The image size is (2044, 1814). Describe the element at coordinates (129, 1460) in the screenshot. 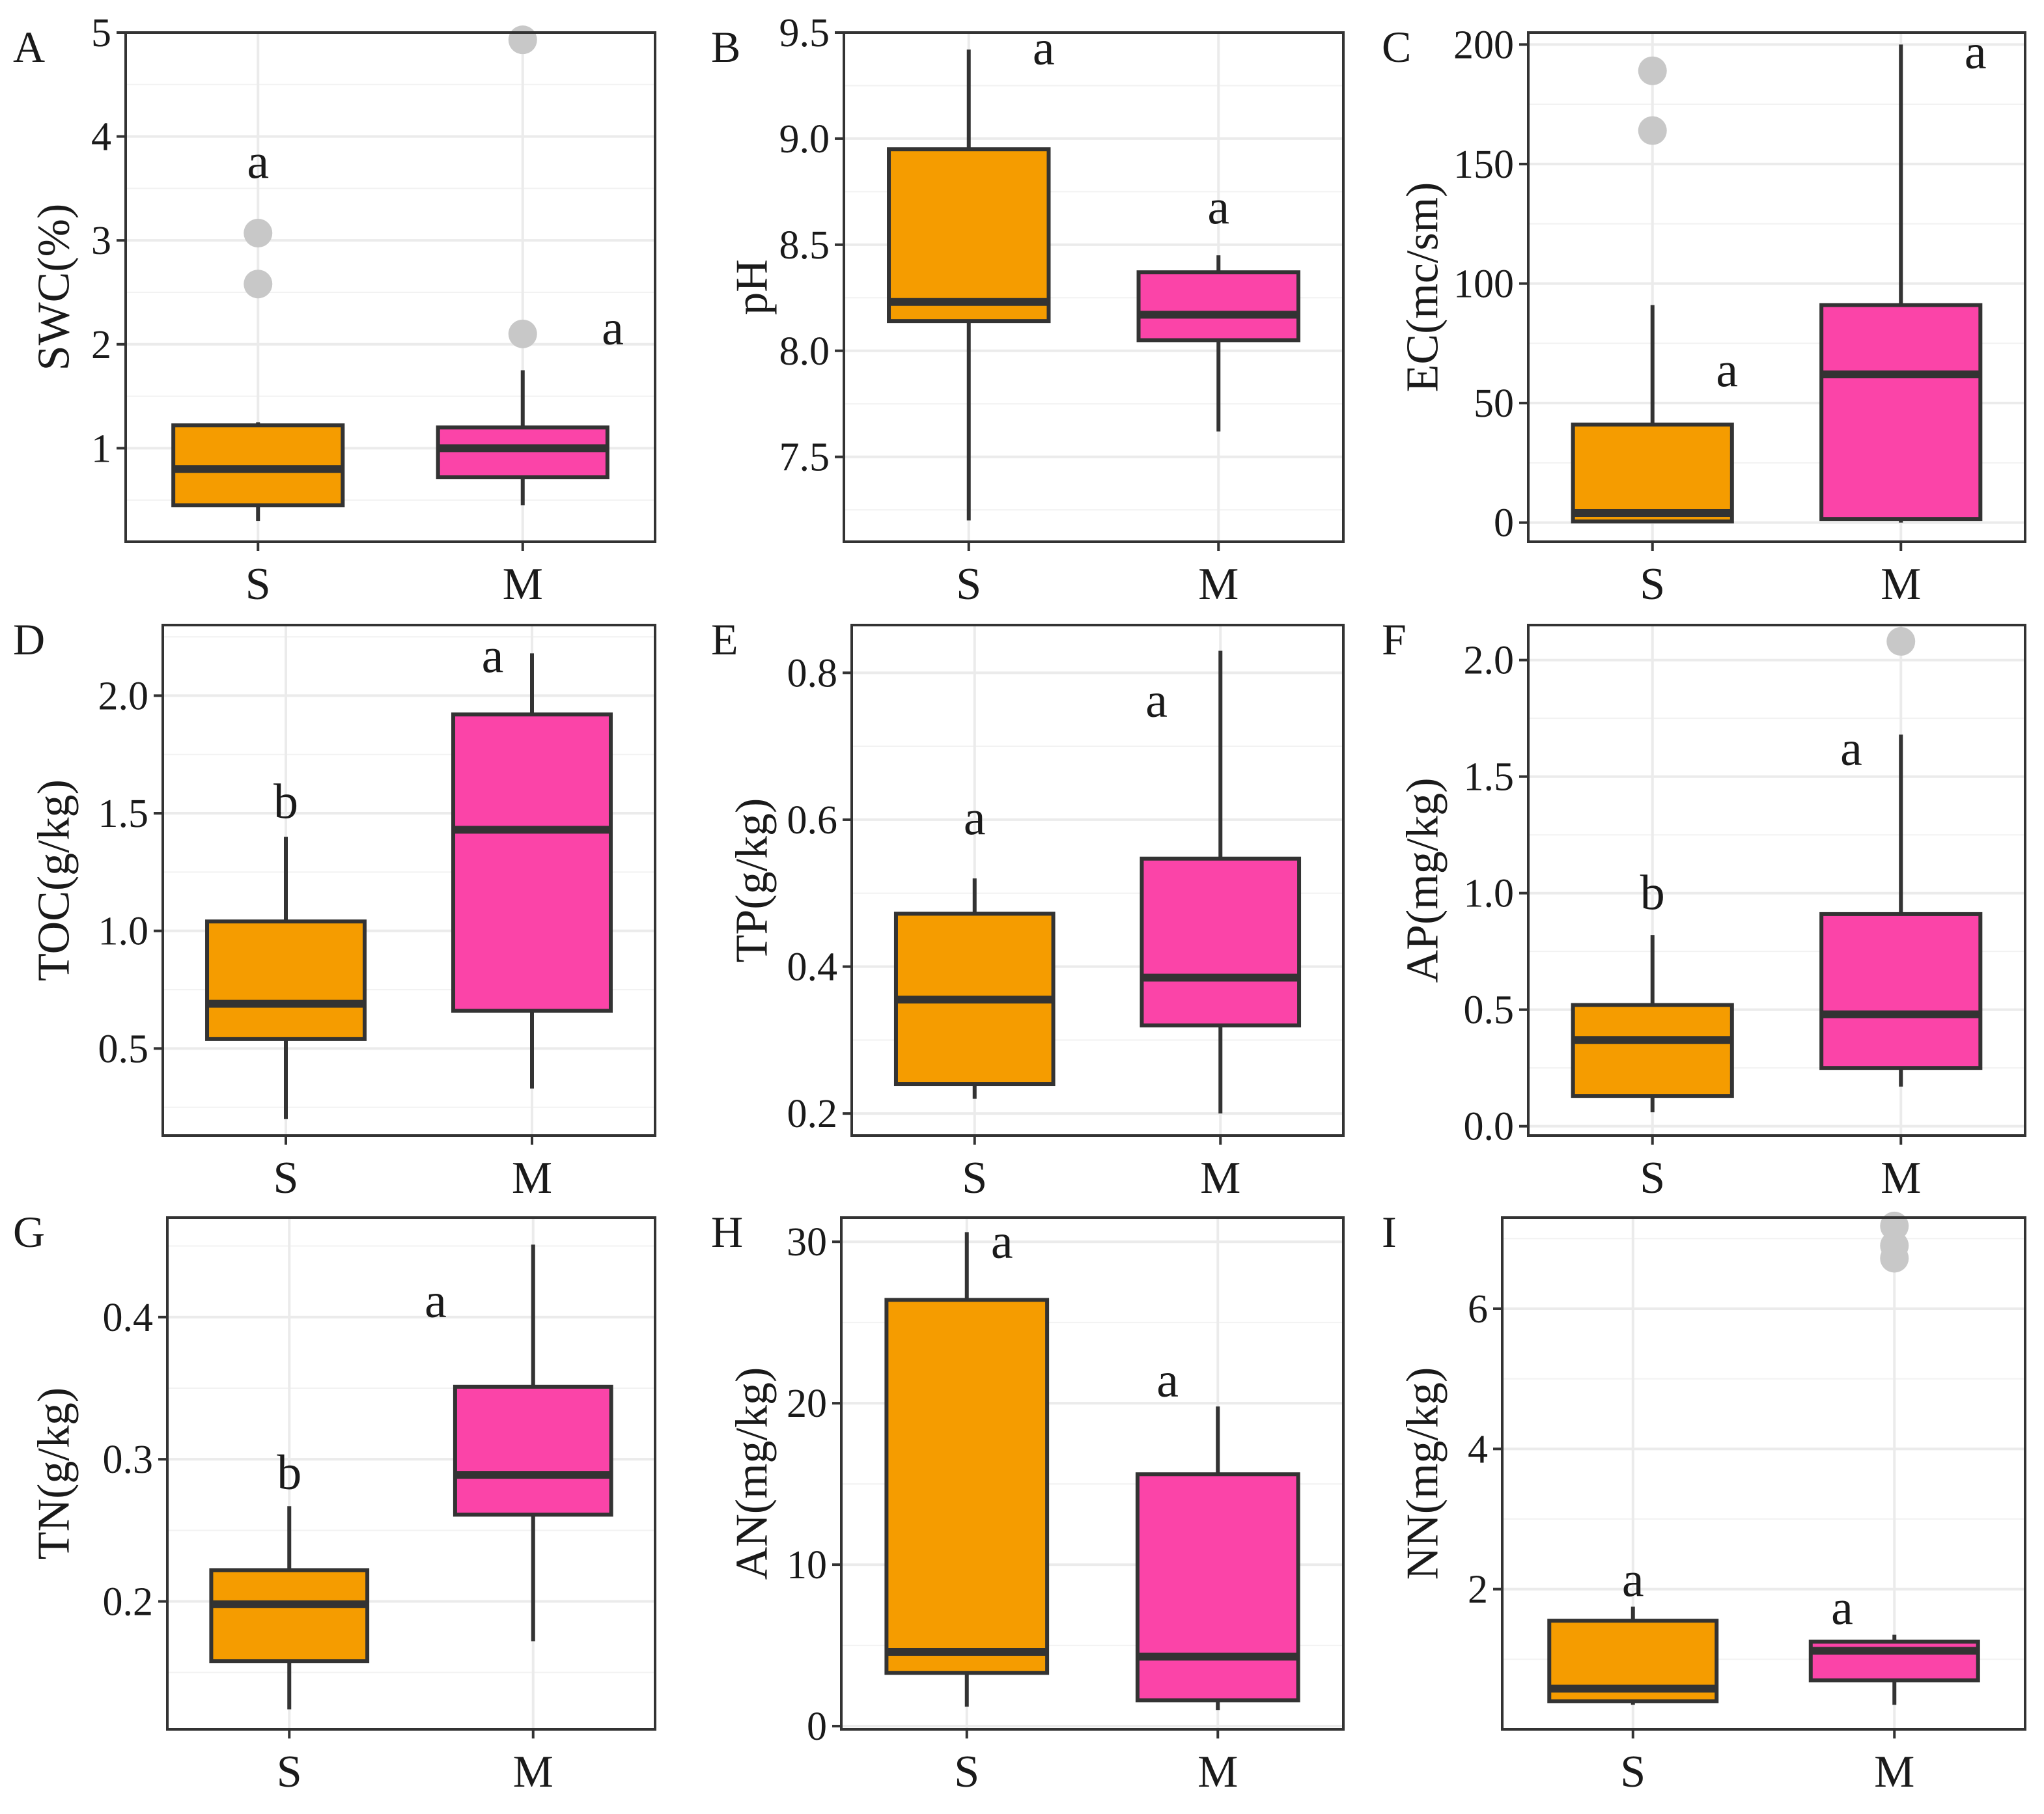

I see `y-tick-label: 0.3` at that location.